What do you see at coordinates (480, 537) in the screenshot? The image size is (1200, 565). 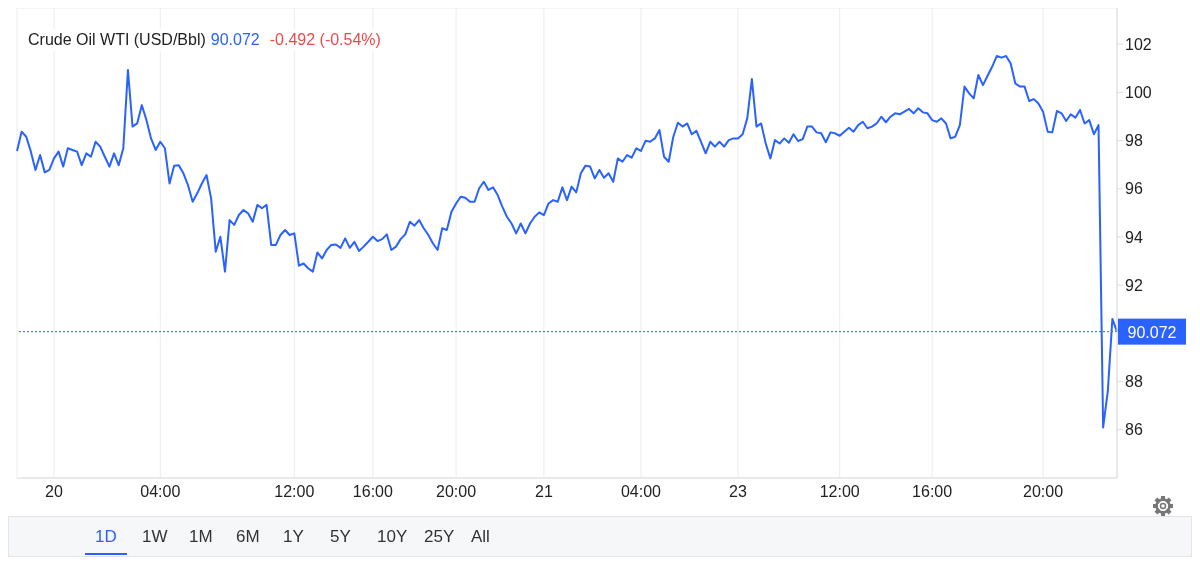 I see `text: All` at bounding box center [480, 537].